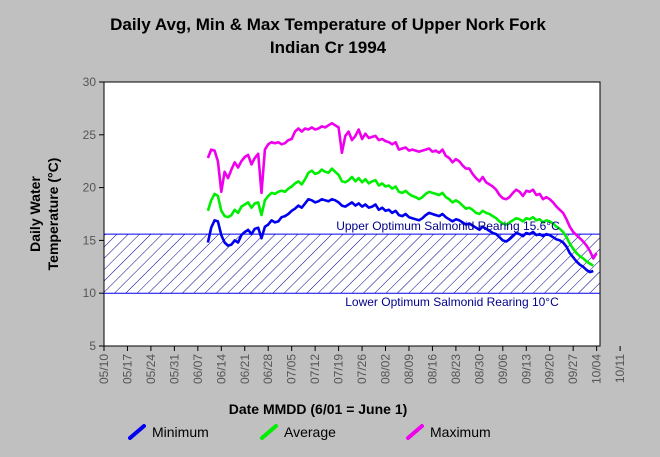 The image size is (660, 457). I want to click on x-tick-label: 09/06, so click(503, 369).